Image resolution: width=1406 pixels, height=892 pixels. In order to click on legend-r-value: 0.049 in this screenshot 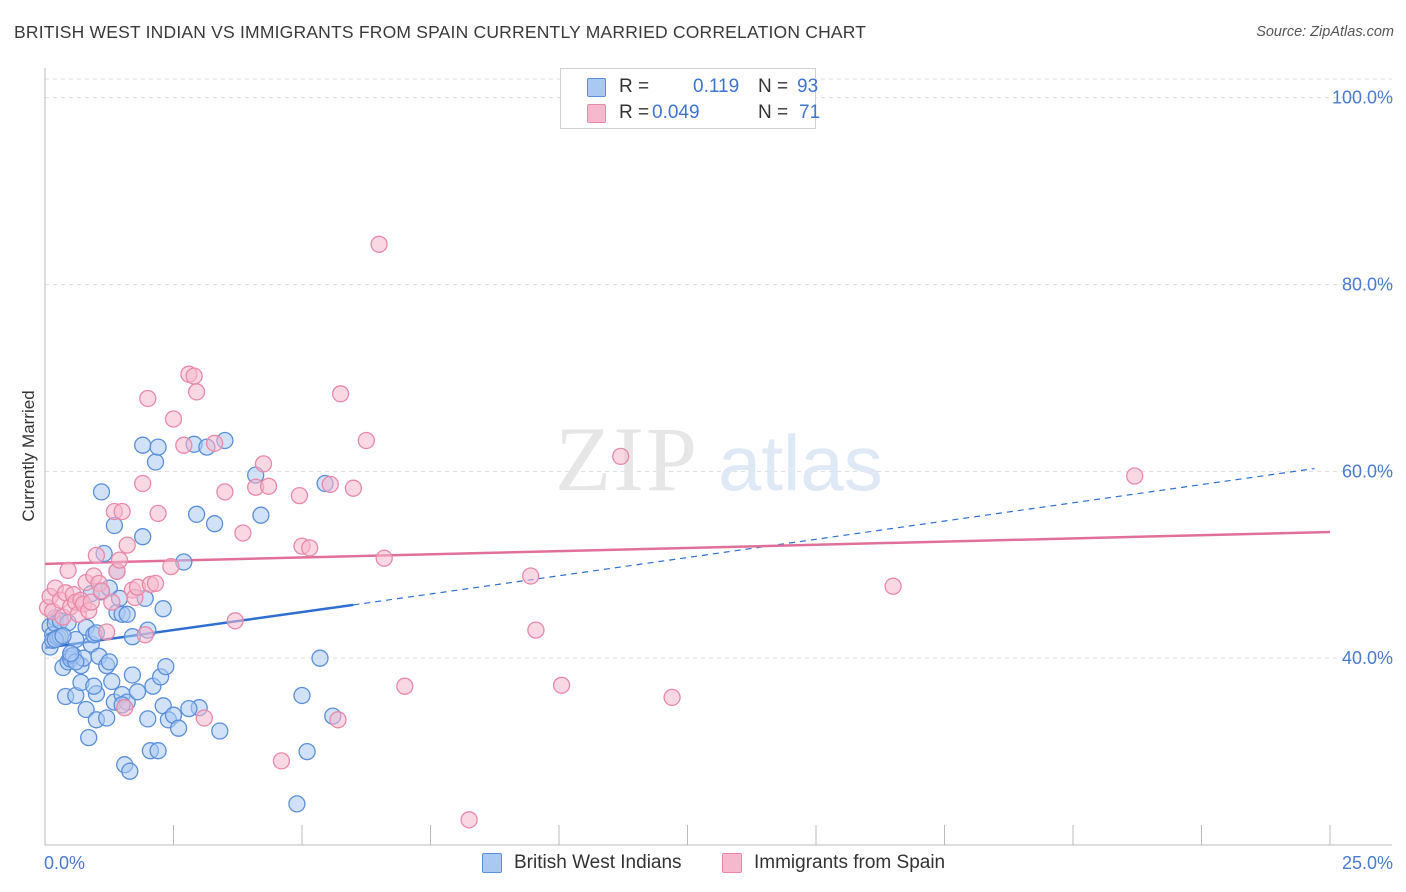, I will do `click(676, 112)`.